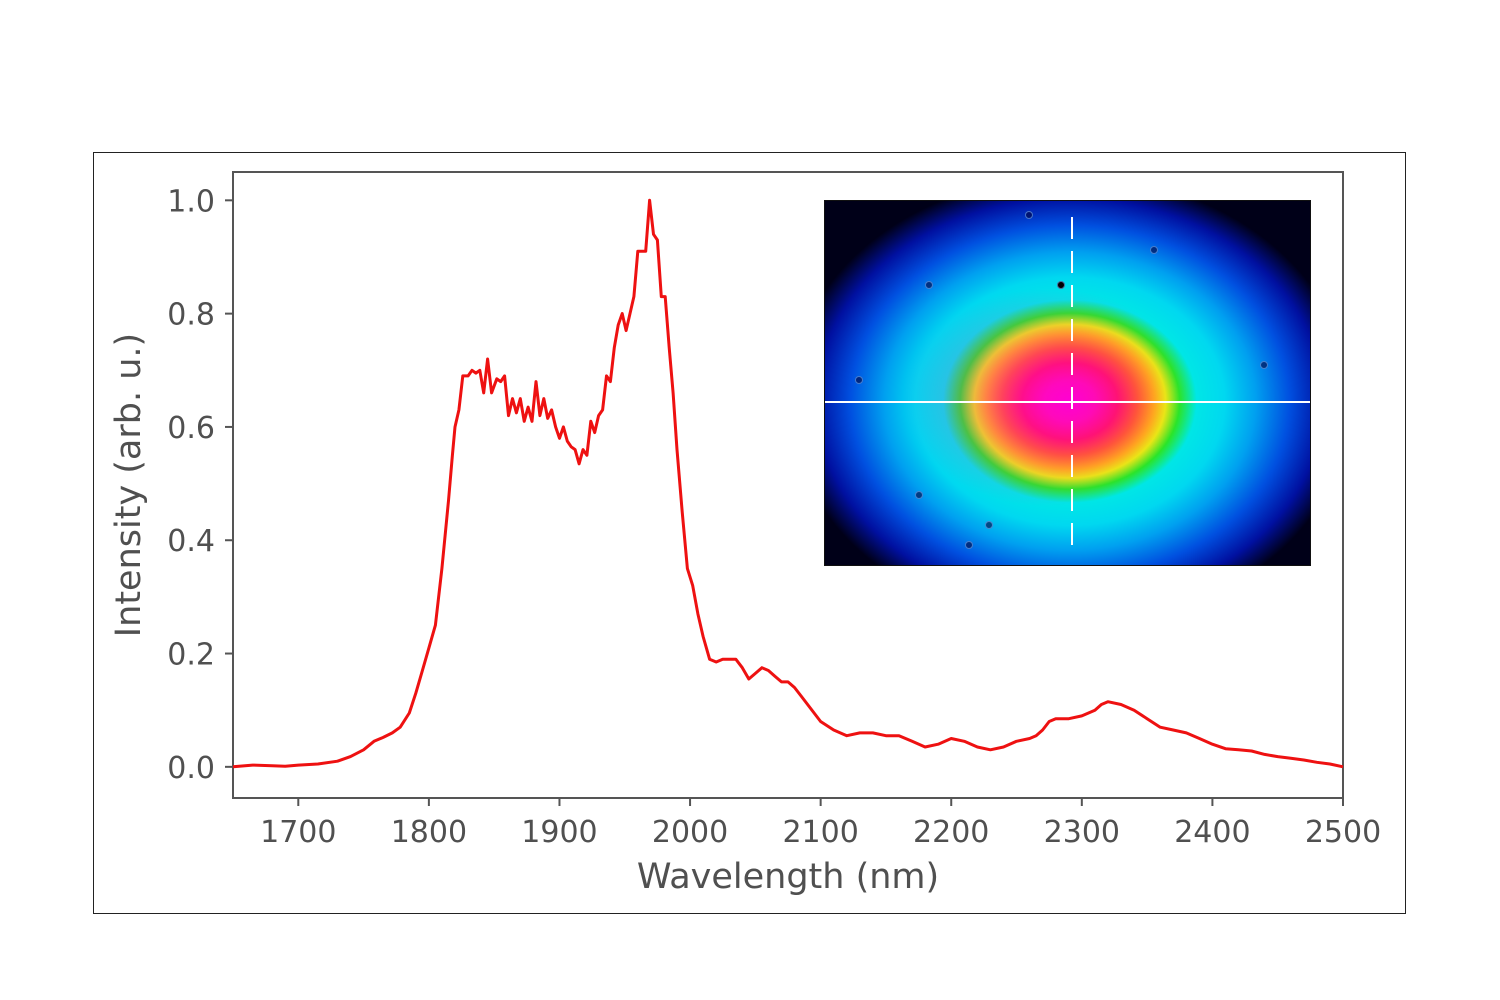 This screenshot has width=1500, height=1000. Describe the element at coordinates (951, 832) in the screenshot. I see `x-tick-label: 2200` at that location.